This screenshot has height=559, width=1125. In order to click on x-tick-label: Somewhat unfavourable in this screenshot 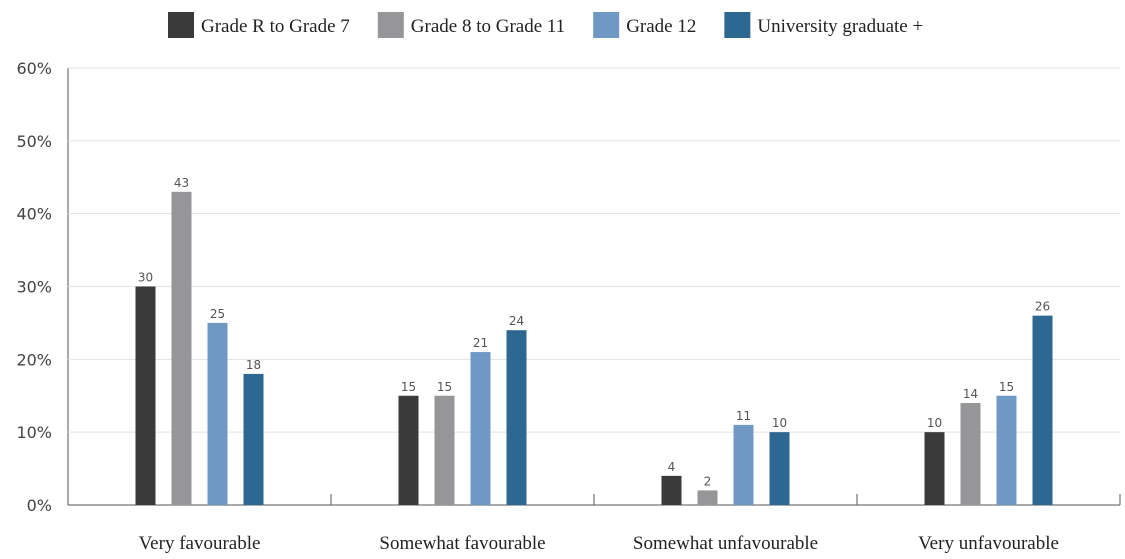, I will do `click(725, 543)`.